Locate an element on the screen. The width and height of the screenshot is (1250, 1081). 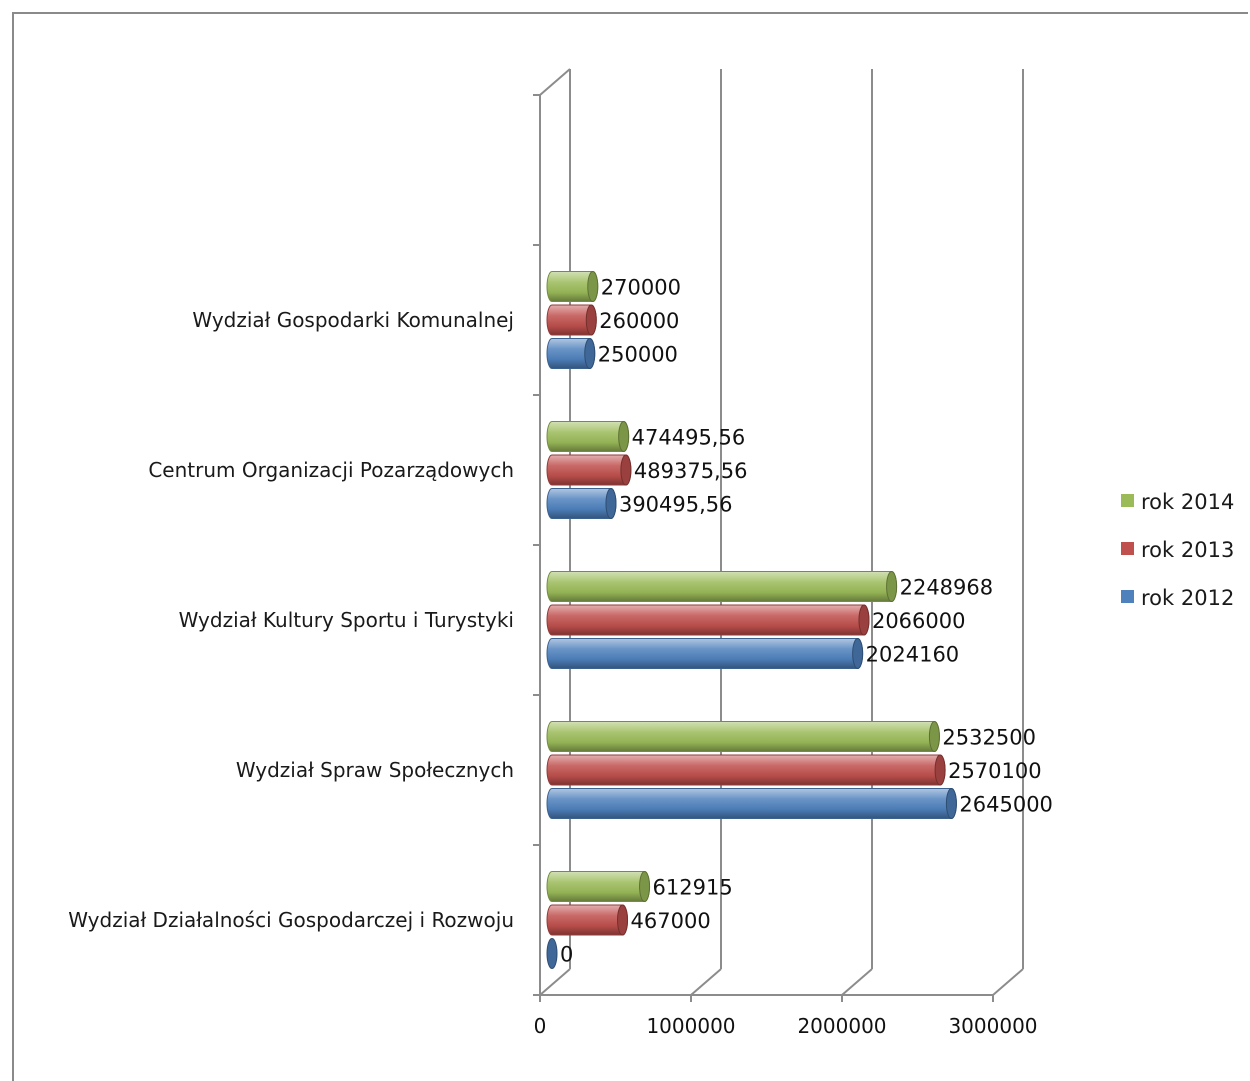
category-label-wydzial-spraw-spolecznych: Wydział Spraw Społecznych is located at coordinates (375, 770).